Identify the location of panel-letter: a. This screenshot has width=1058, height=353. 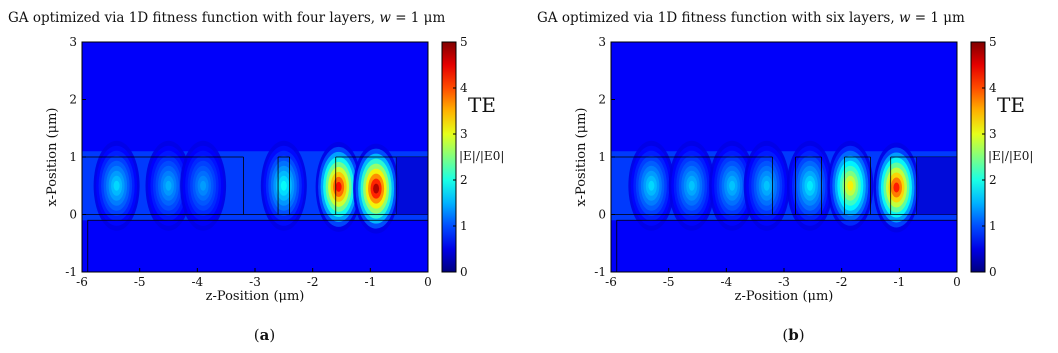
(264, 335).